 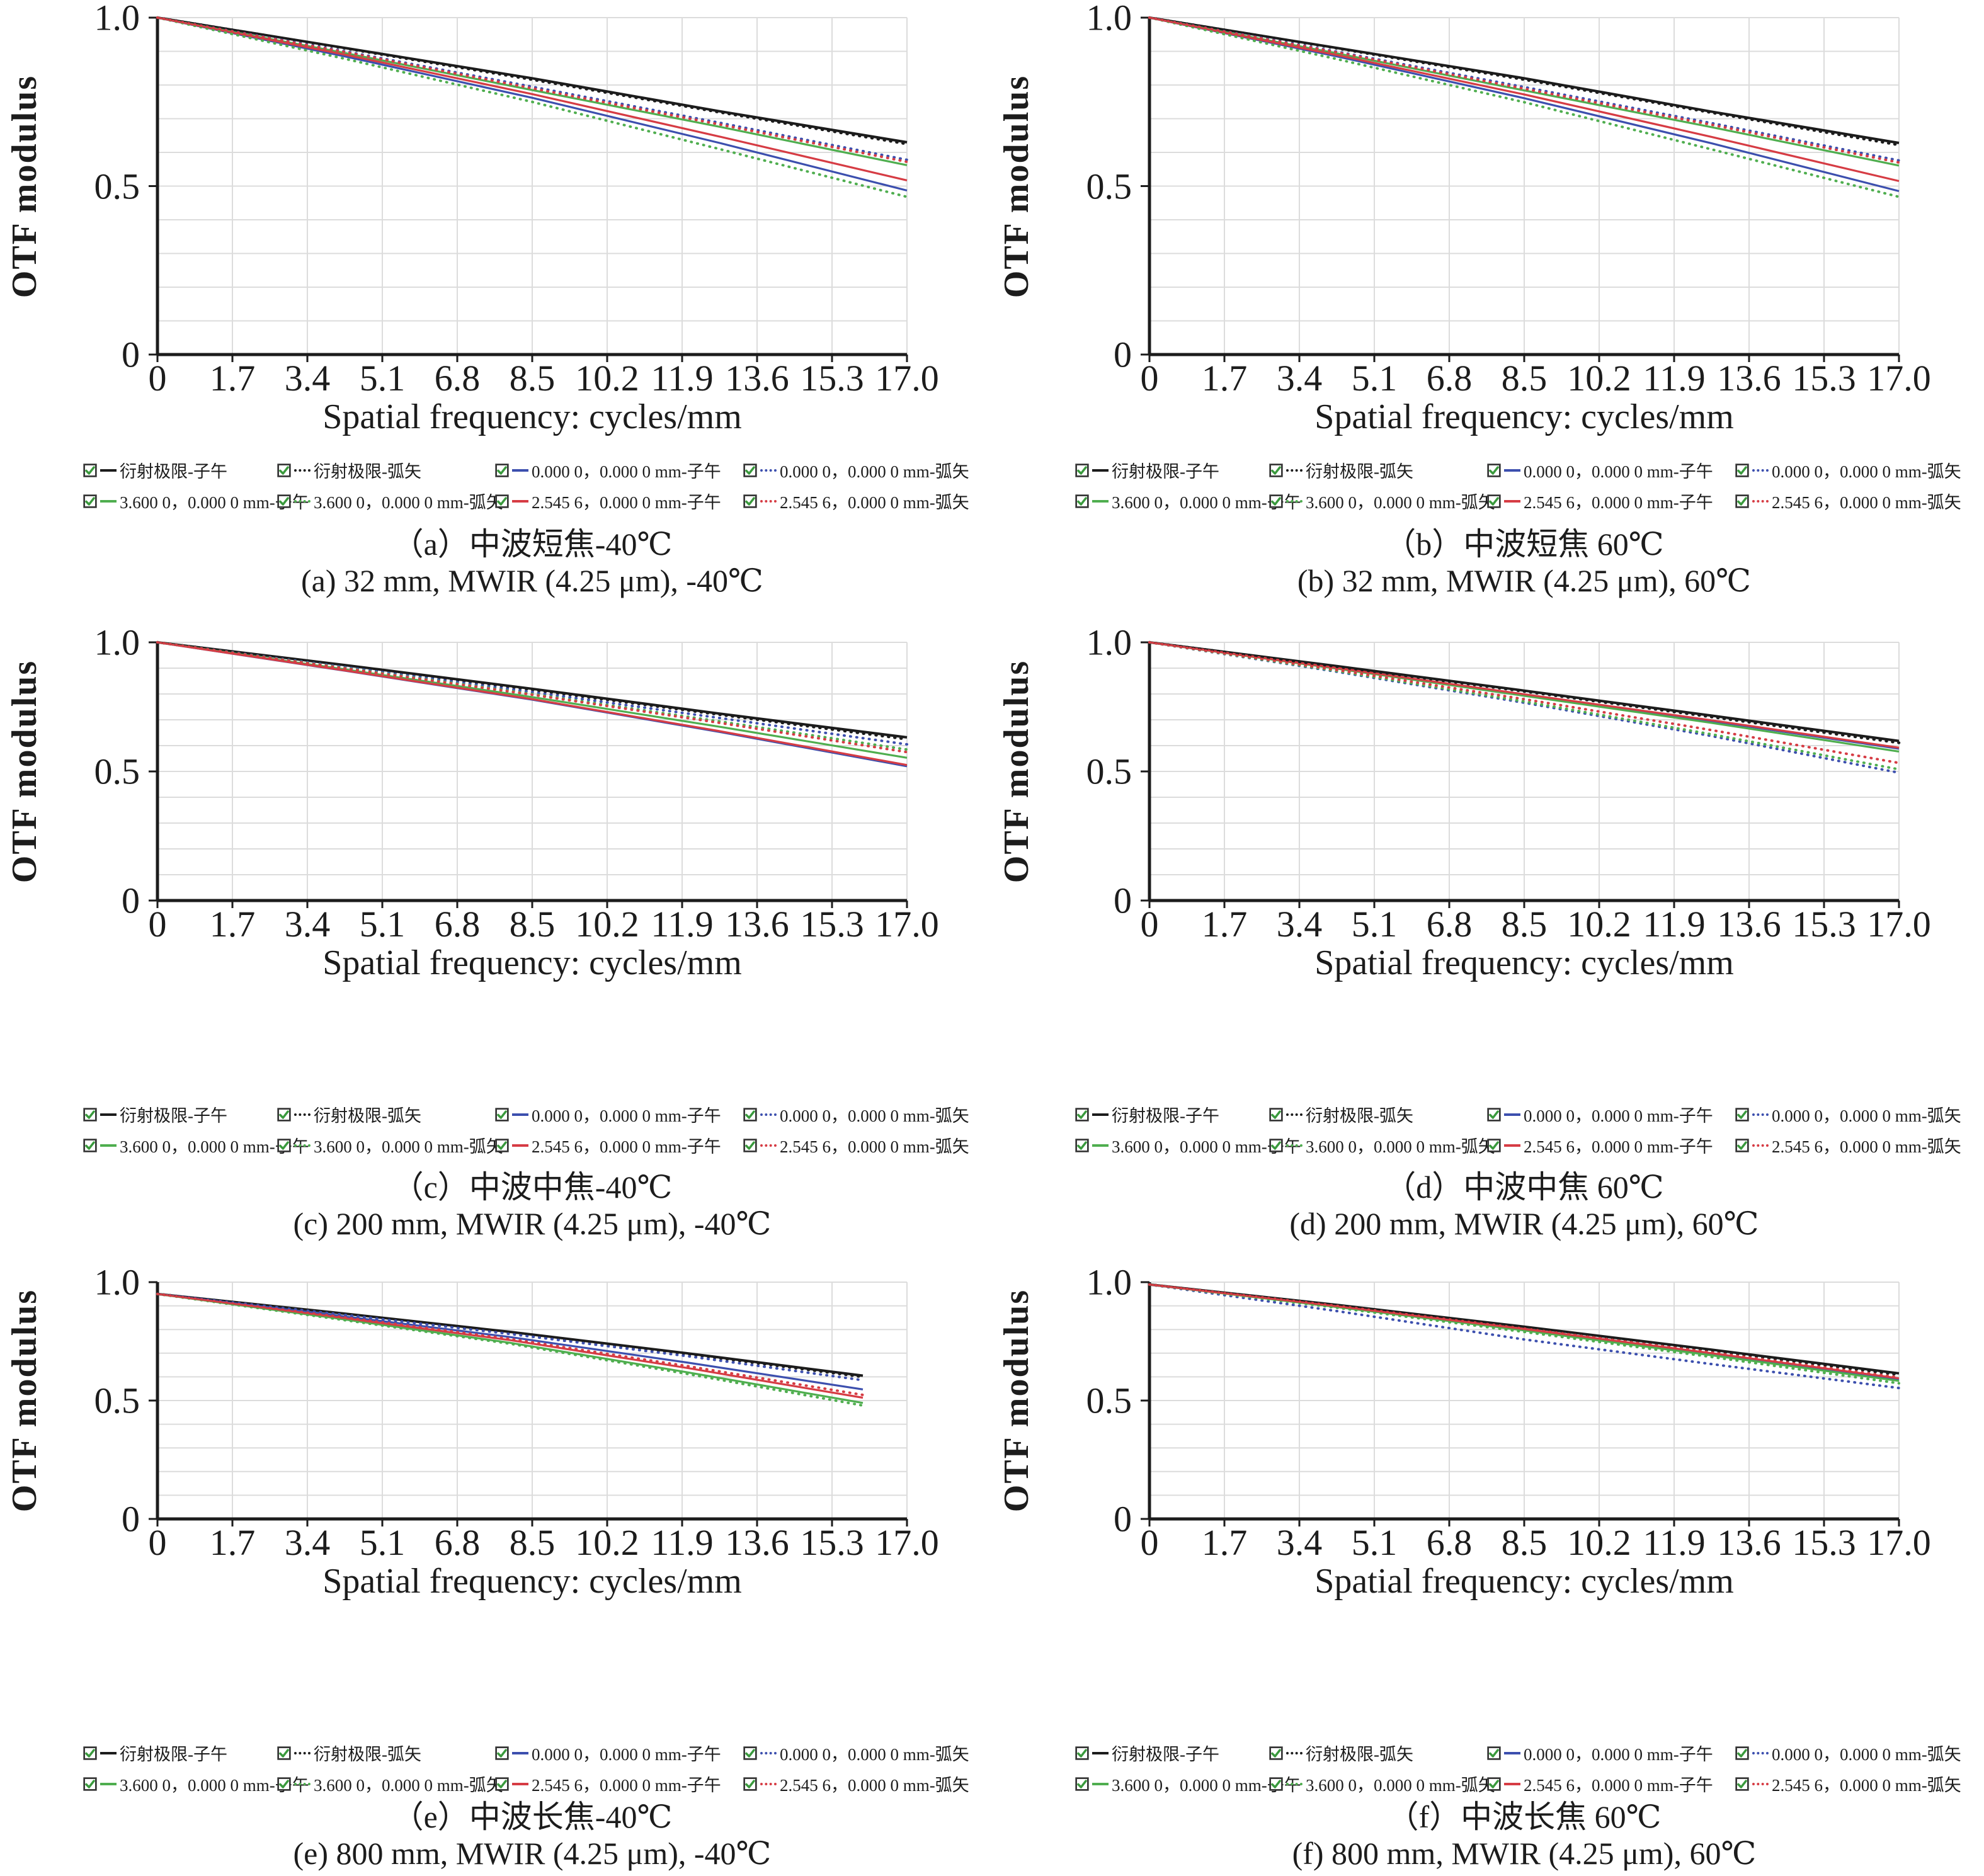 What do you see at coordinates (1675, 1543) in the screenshot?
I see `x-tick-label: 11.9` at bounding box center [1675, 1543].